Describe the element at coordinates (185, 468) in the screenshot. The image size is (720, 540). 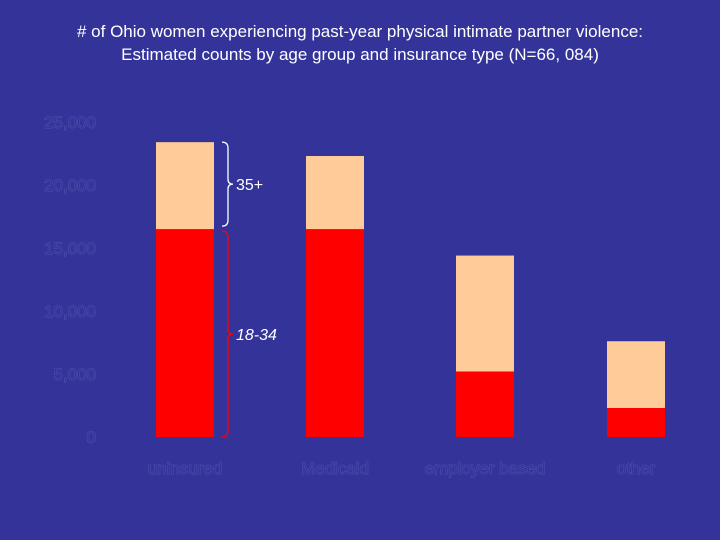
I see `x-category-label: uninsured` at that location.